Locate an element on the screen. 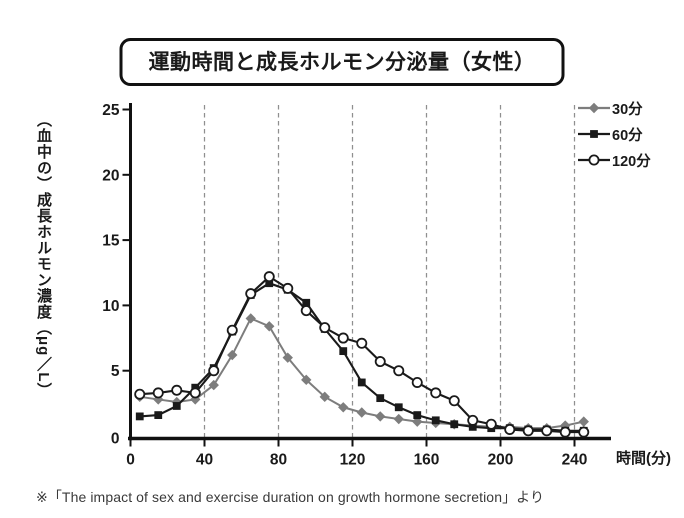 The width and height of the screenshot is (684, 518). legend-item-60min: 60分 is located at coordinates (614, 134).